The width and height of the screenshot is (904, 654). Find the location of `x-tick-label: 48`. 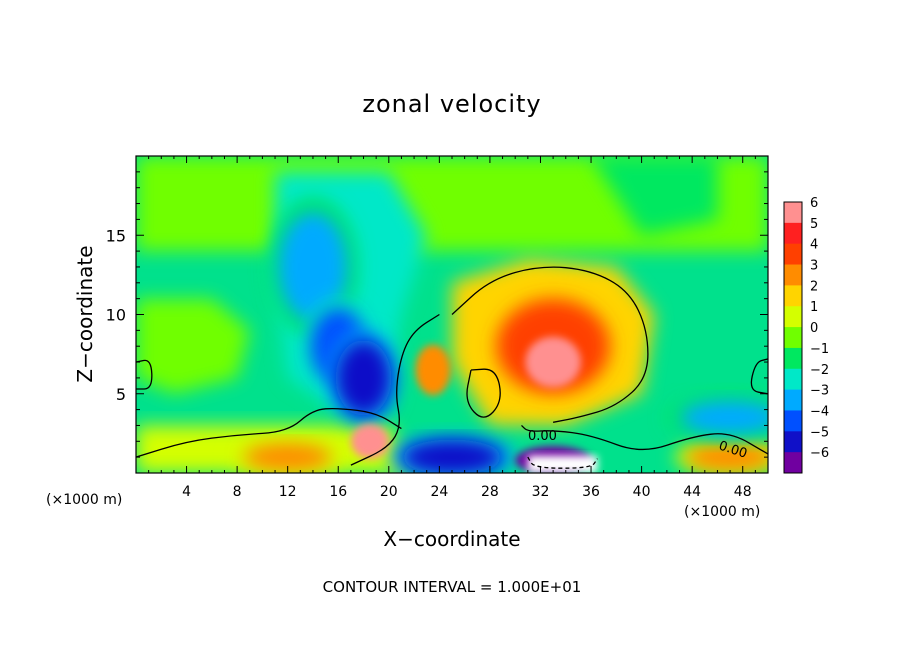

x-tick-label: 48 is located at coordinates (743, 492).